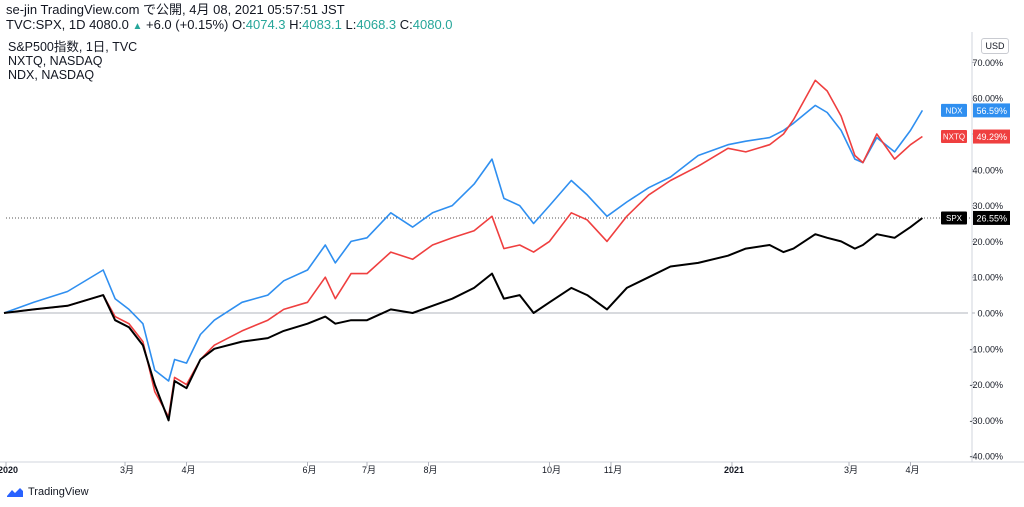 This screenshot has height=507, width=1024. I want to click on price-change: +6.0 (+0.15%), so click(187, 24).